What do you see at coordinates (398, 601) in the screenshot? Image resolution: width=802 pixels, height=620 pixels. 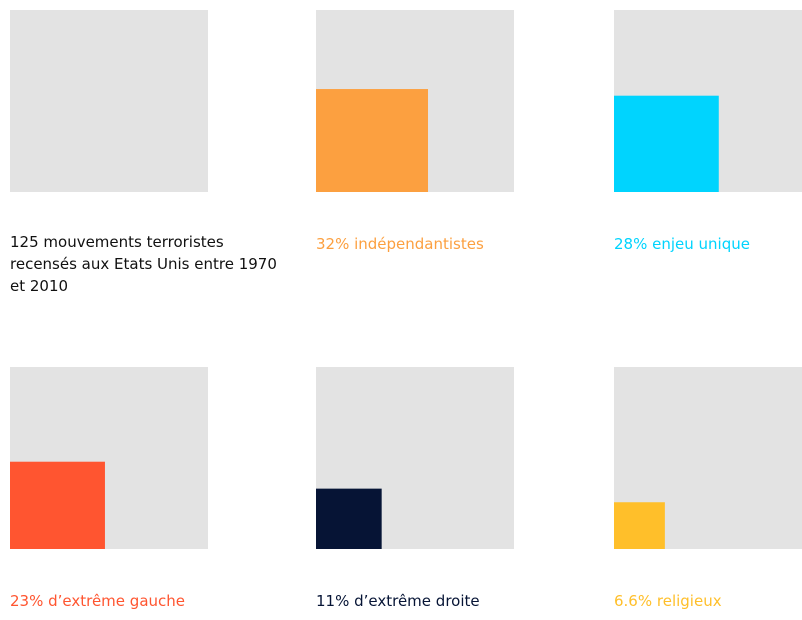 I see `value-label: 11% d’extrême droite` at bounding box center [398, 601].